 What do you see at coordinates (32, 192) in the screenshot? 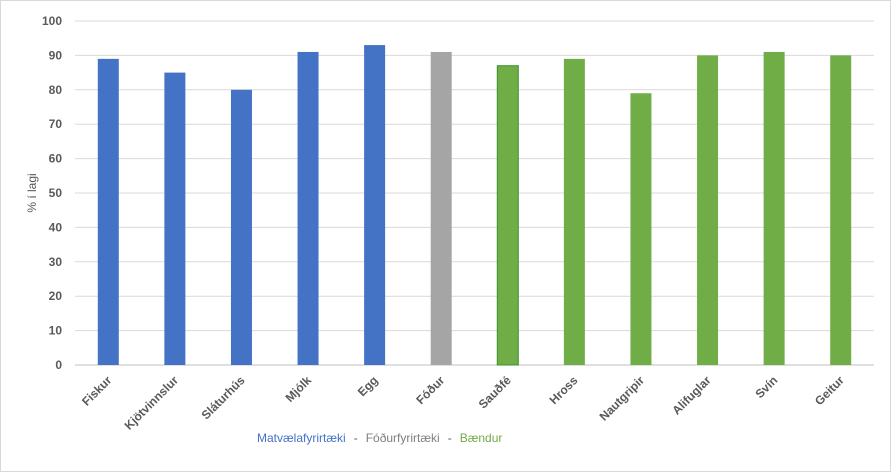
I see `y-axis-title: % í lagi` at bounding box center [32, 192].